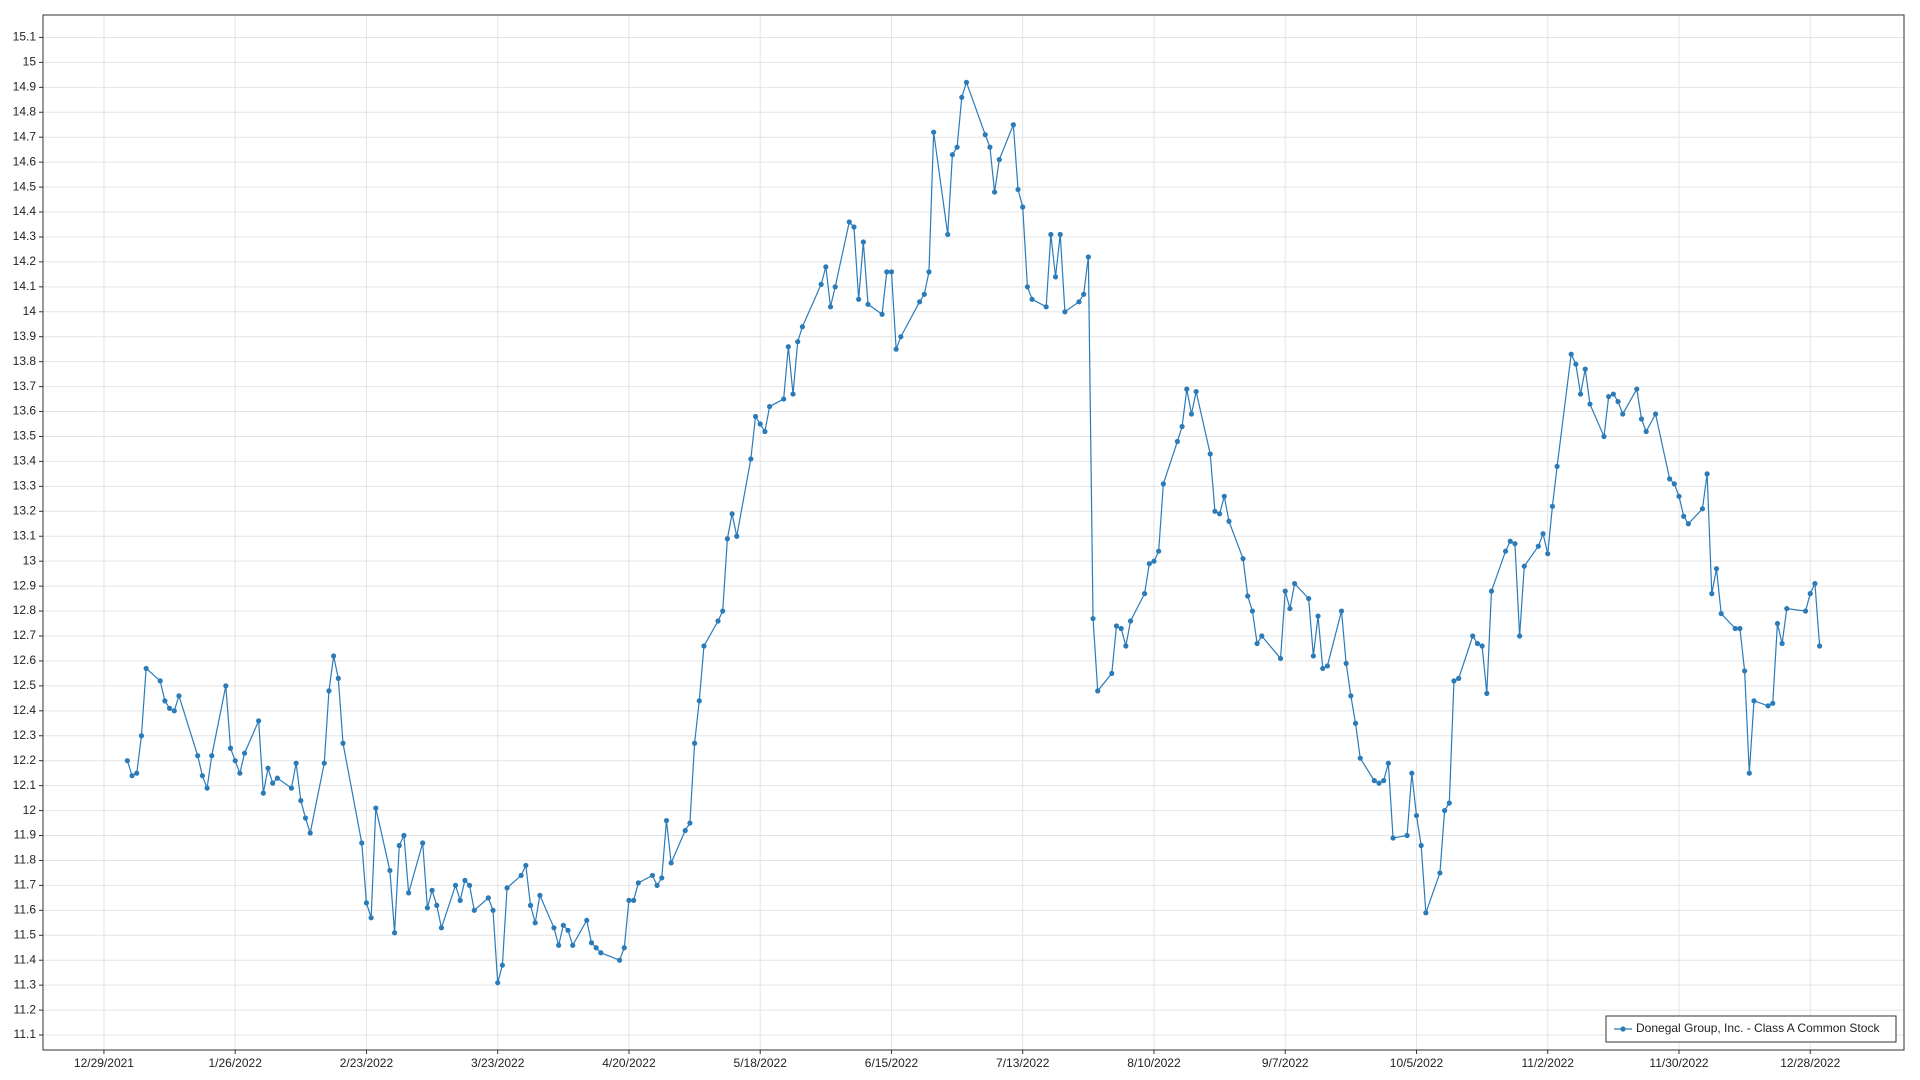  I want to click on x-tick-label: 1/26/2022, so click(235, 1063).